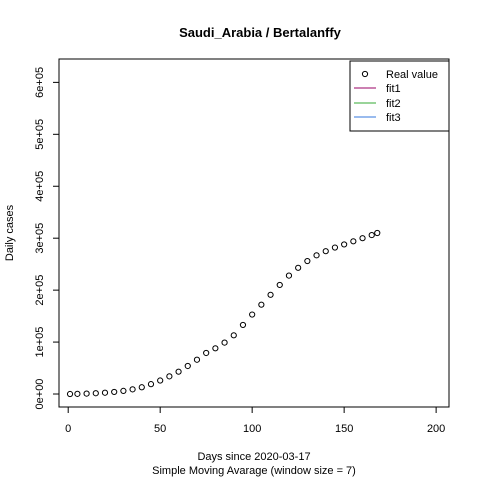  What do you see at coordinates (344, 429) in the screenshot?
I see `x-tick-label: 150` at bounding box center [344, 429].